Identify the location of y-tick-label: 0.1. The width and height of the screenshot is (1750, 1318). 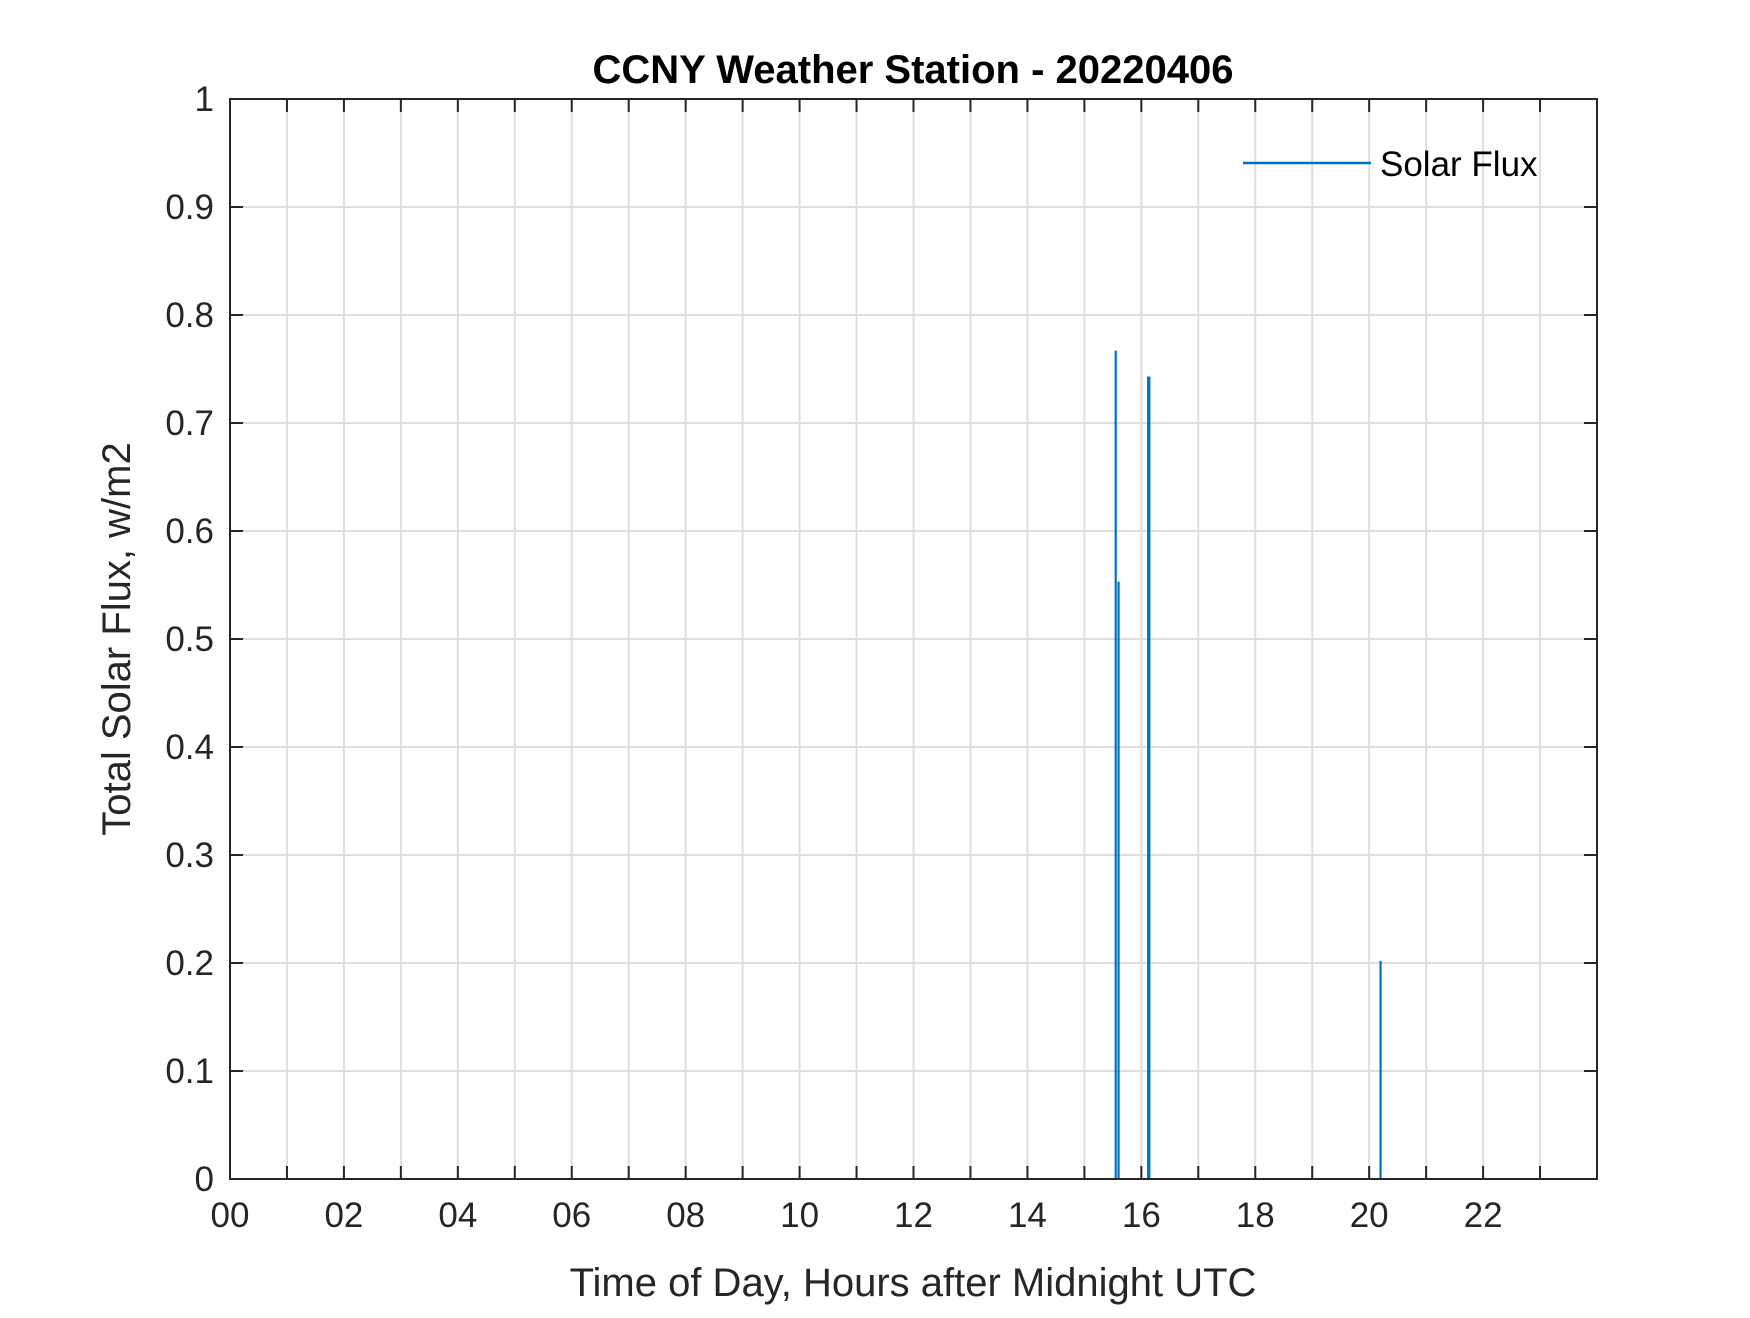
(189, 1071).